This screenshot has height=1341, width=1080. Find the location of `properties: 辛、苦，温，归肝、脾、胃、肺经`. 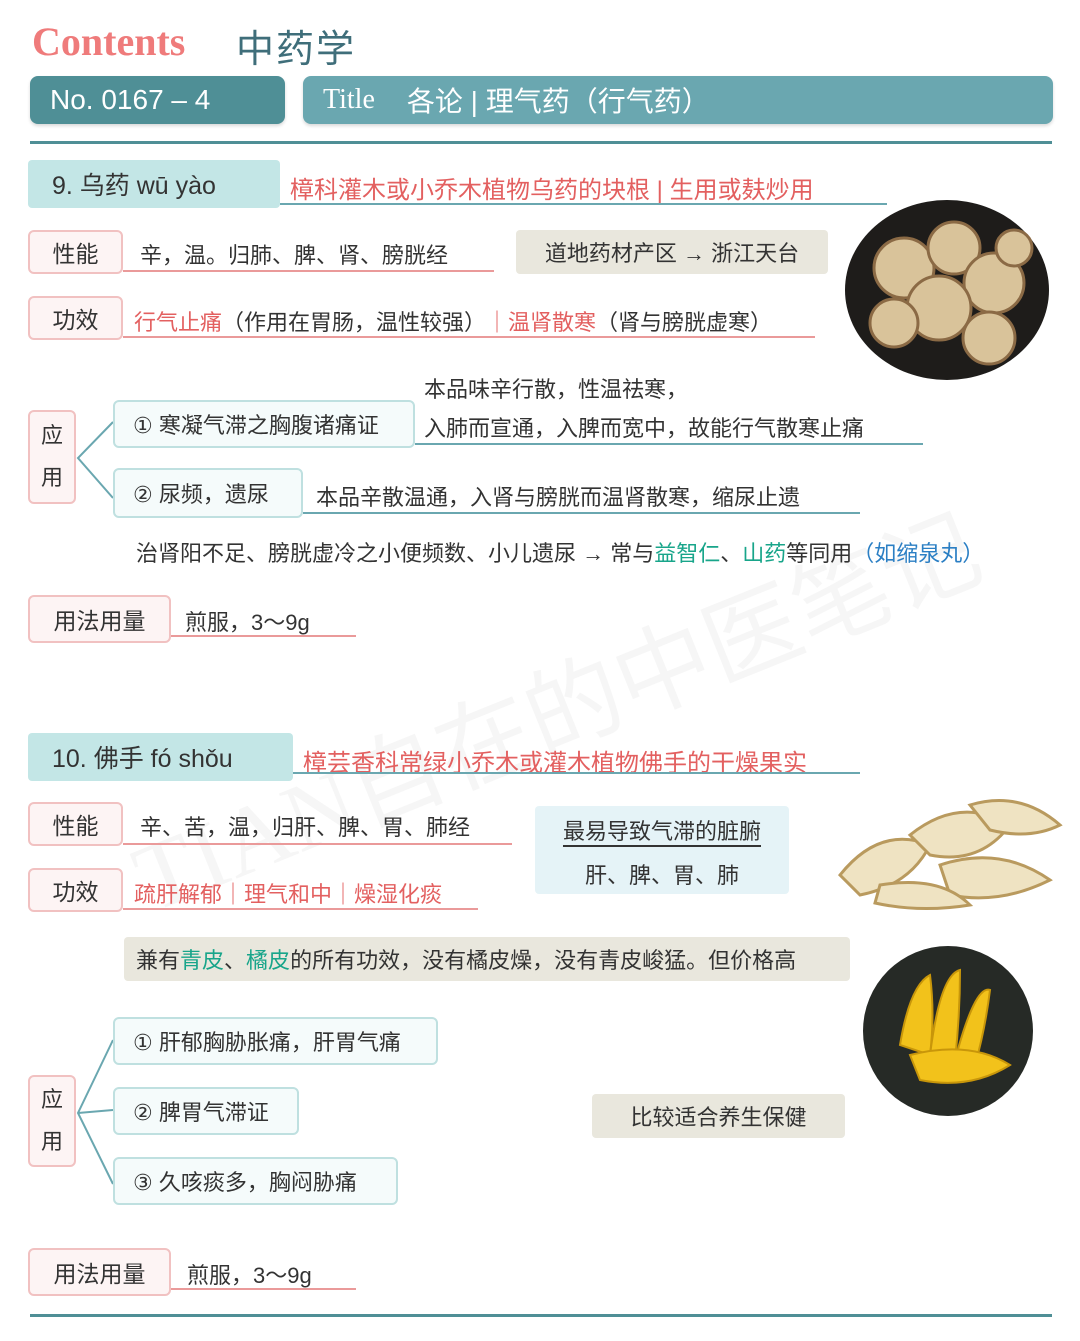

properties: 辛、苦，温，归肝、脾、胃、肺经 is located at coordinates (305, 827).